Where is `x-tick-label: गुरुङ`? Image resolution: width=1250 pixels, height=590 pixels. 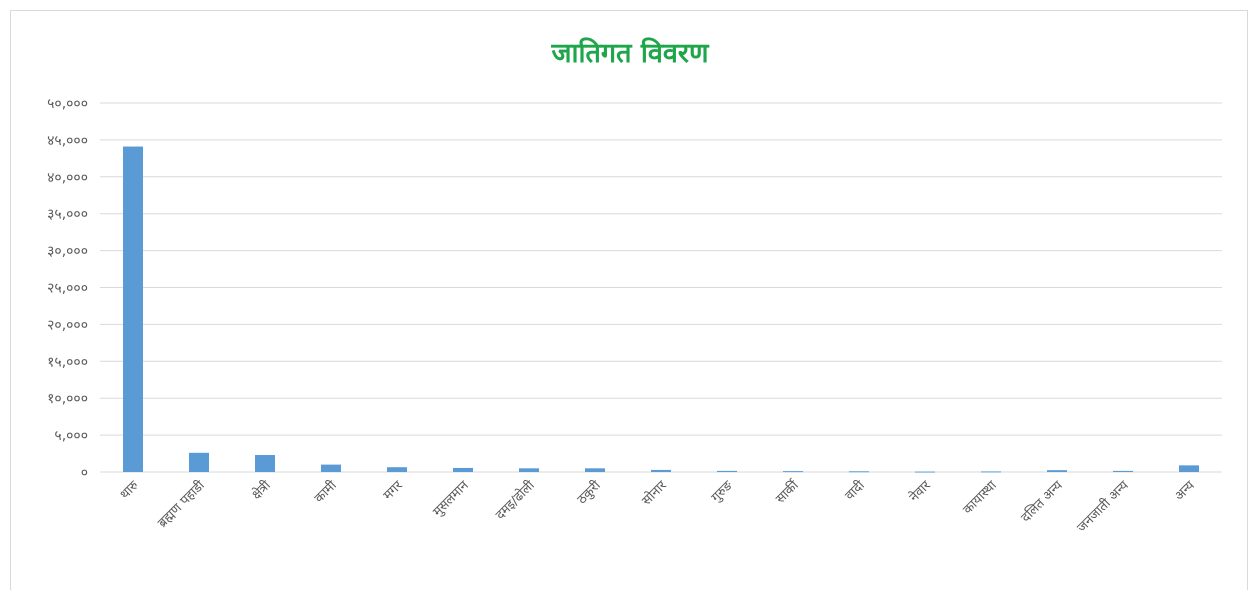
x-tick-label: गुरुङ is located at coordinates (723, 492).